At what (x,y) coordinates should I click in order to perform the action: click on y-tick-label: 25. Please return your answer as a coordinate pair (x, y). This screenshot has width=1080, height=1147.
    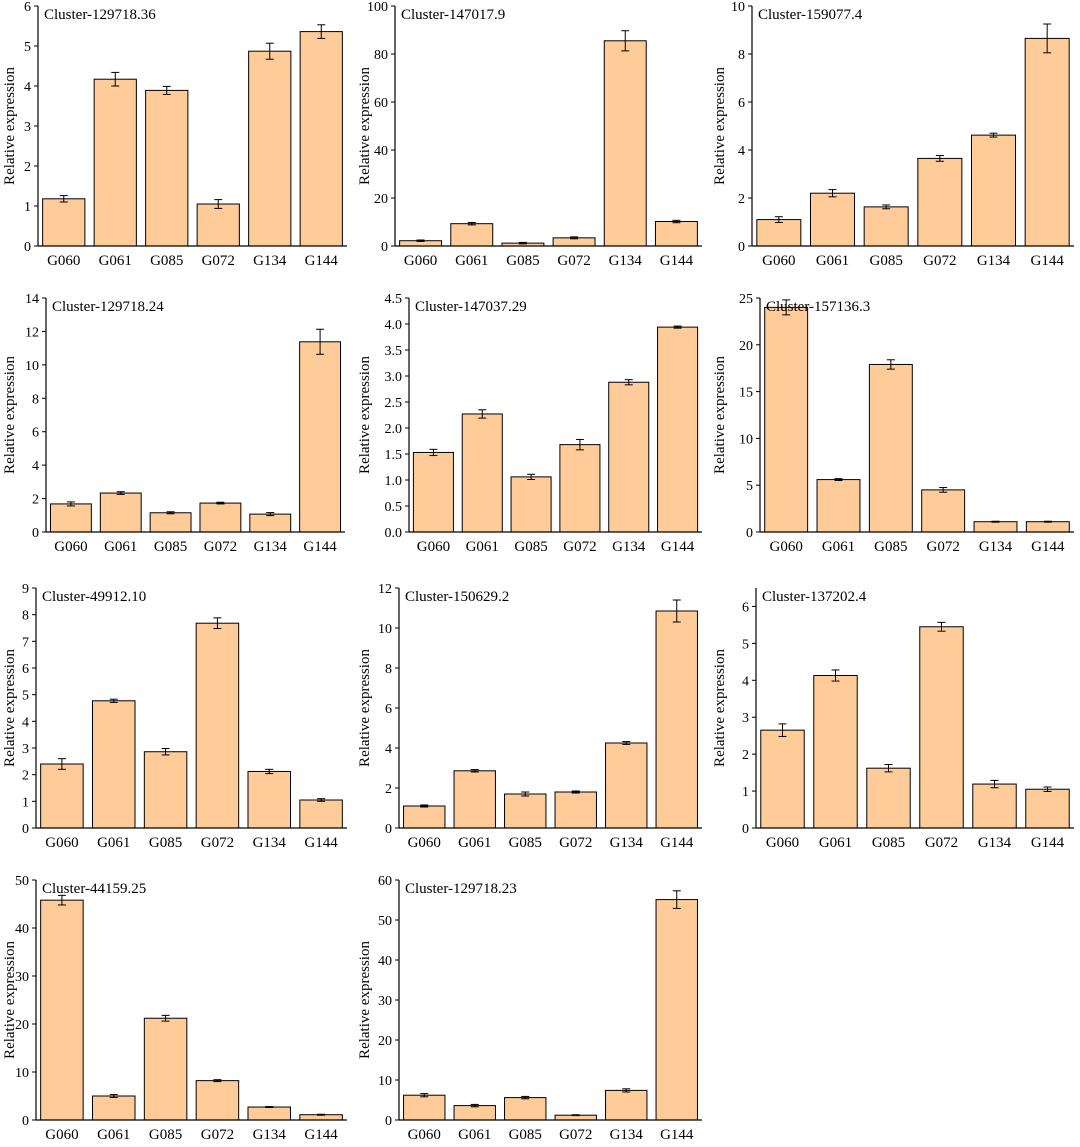
    Looking at the image, I should click on (746, 299).